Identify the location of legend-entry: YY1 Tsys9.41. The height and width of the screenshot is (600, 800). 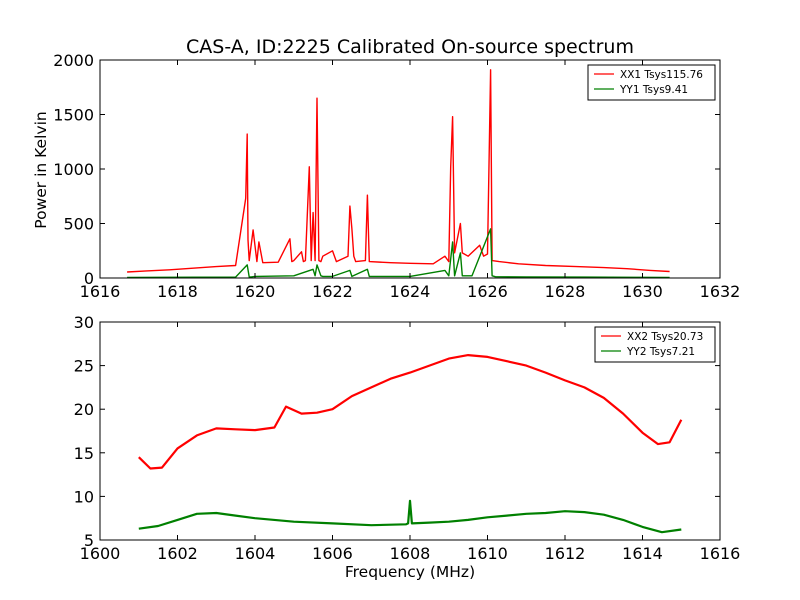
(653, 90).